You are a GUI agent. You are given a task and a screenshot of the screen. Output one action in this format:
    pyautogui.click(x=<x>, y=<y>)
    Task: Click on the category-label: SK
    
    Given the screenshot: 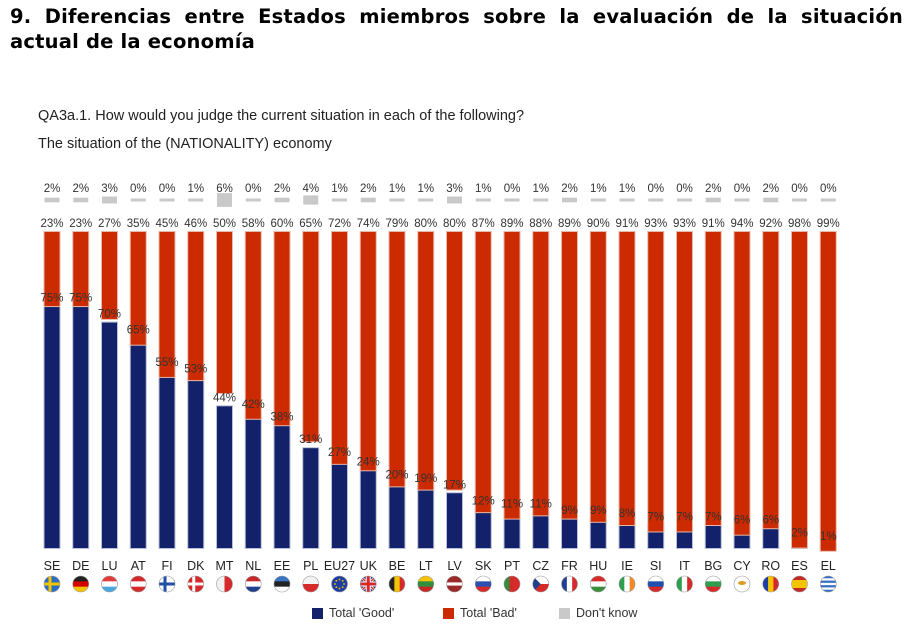 What is the action you would take?
    pyautogui.click(x=483, y=566)
    